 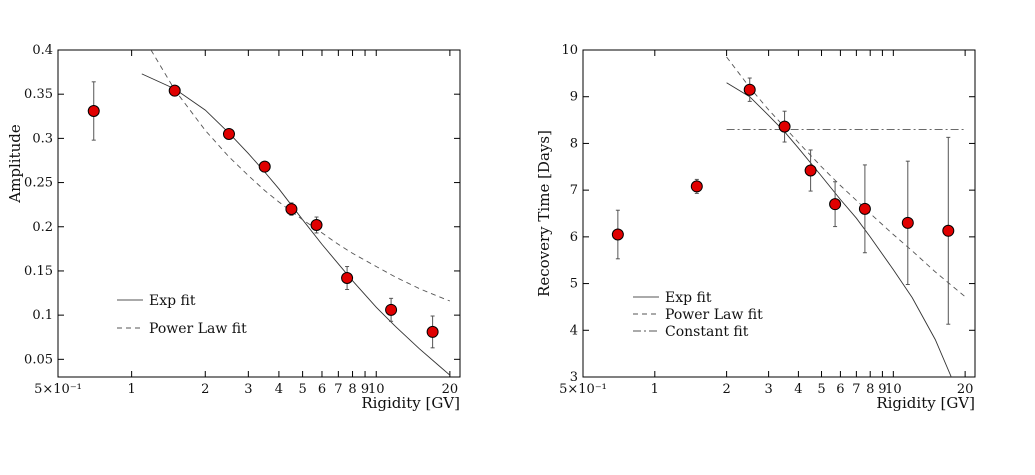 What do you see at coordinates (574, 284) in the screenshot?
I see `y-tick-label: 5` at bounding box center [574, 284].